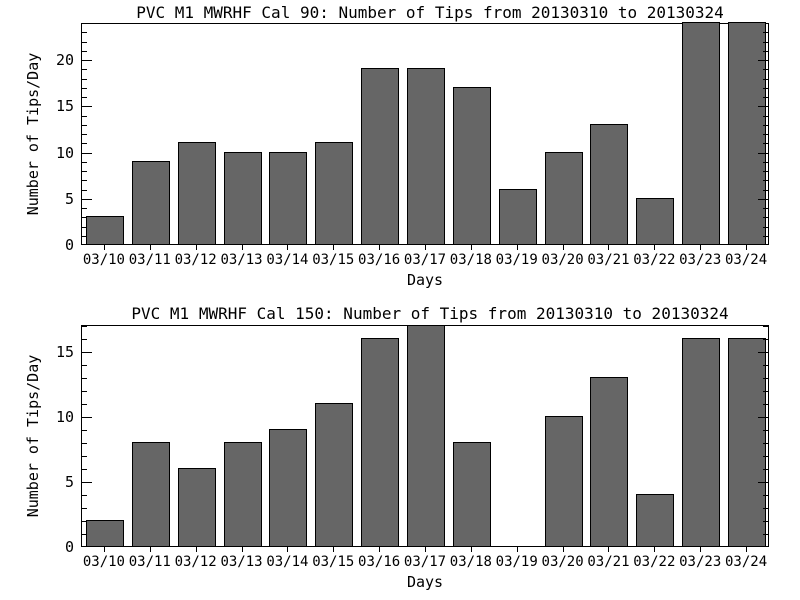 The image size is (800, 600). What do you see at coordinates (64, 106) in the screenshot?
I see `y-tick-label: 15` at bounding box center [64, 106].